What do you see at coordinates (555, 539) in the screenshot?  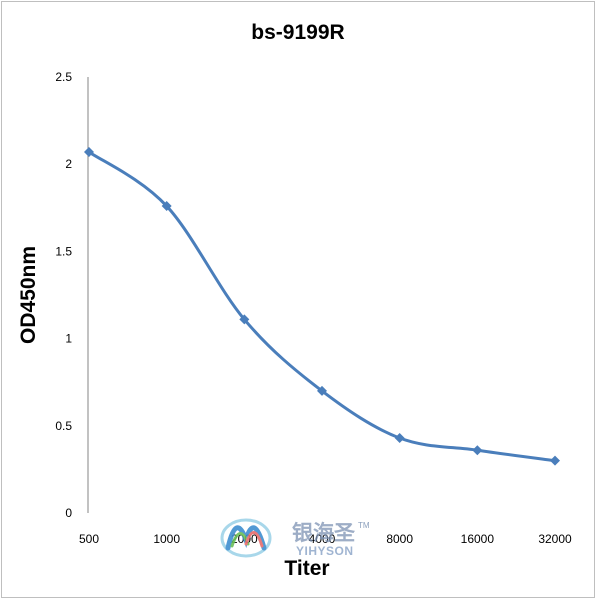 I see `x-tick-label: 32000` at bounding box center [555, 539].